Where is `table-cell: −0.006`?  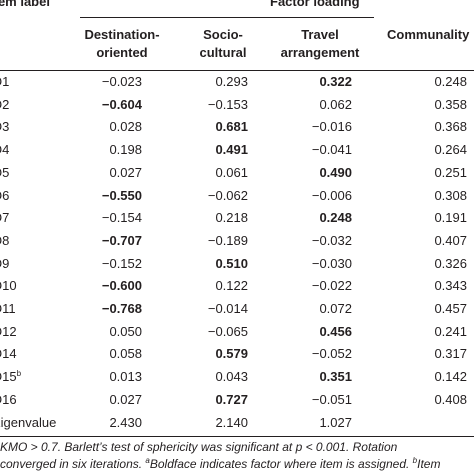 table-cell: −0.006 is located at coordinates (331, 195).